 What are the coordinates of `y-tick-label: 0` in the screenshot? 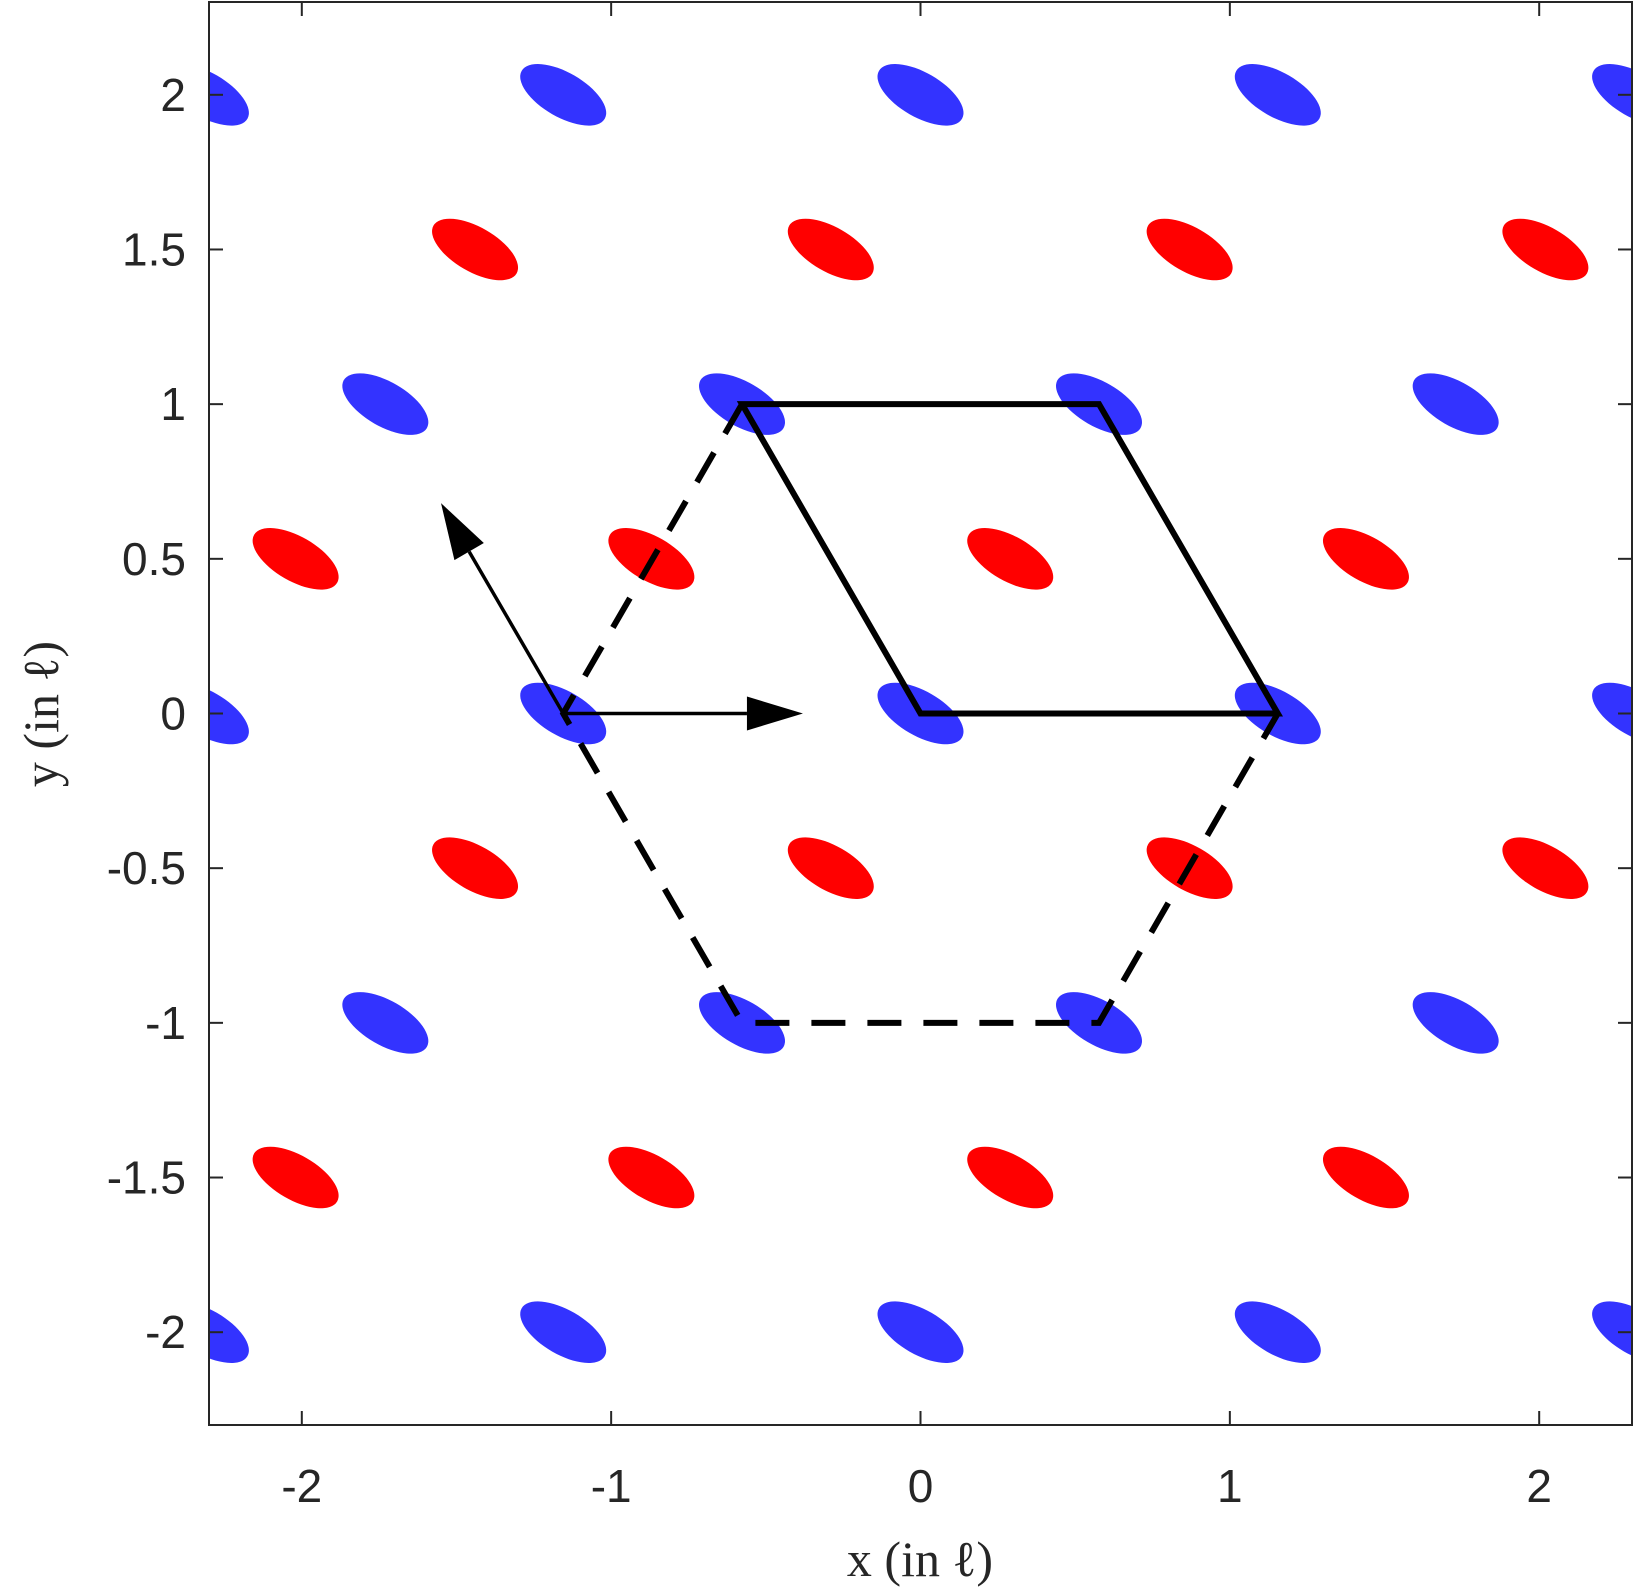 It's located at (173, 714).